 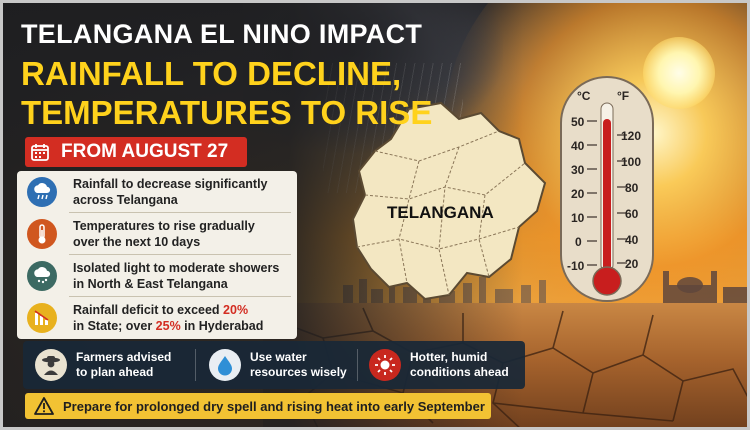 I want to click on headline-line-1: TELANGANA EL NINO IMPACT, so click(x=222, y=34).